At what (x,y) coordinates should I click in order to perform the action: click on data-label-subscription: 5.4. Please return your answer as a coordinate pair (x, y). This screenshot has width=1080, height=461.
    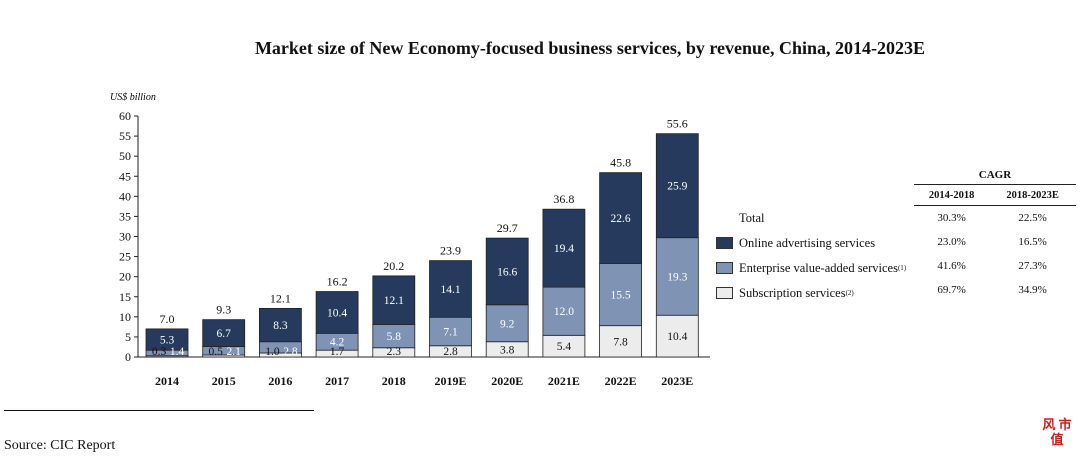
    Looking at the image, I should click on (564, 347).